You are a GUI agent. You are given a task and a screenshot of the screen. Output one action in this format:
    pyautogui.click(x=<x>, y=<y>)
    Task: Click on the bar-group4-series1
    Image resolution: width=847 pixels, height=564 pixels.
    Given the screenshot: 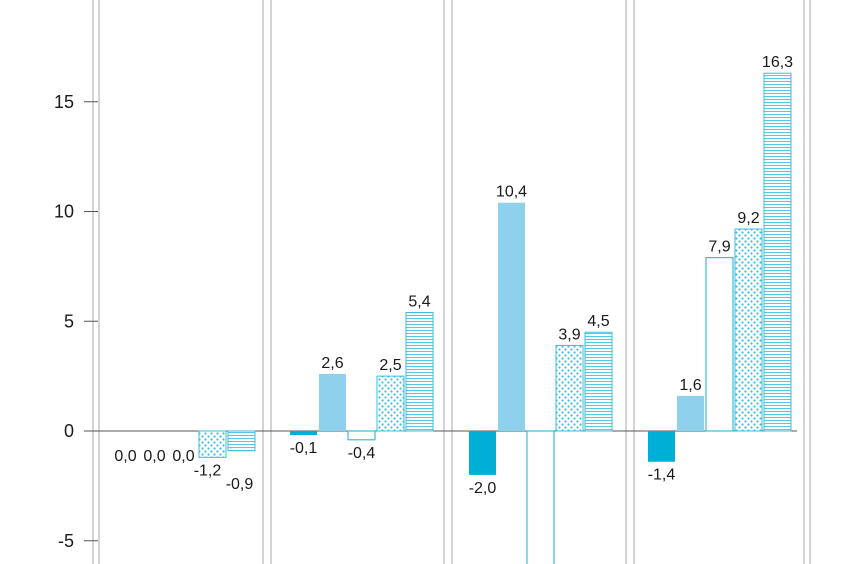 What is the action you would take?
    pyautogui.click(x=661, y=446)
    